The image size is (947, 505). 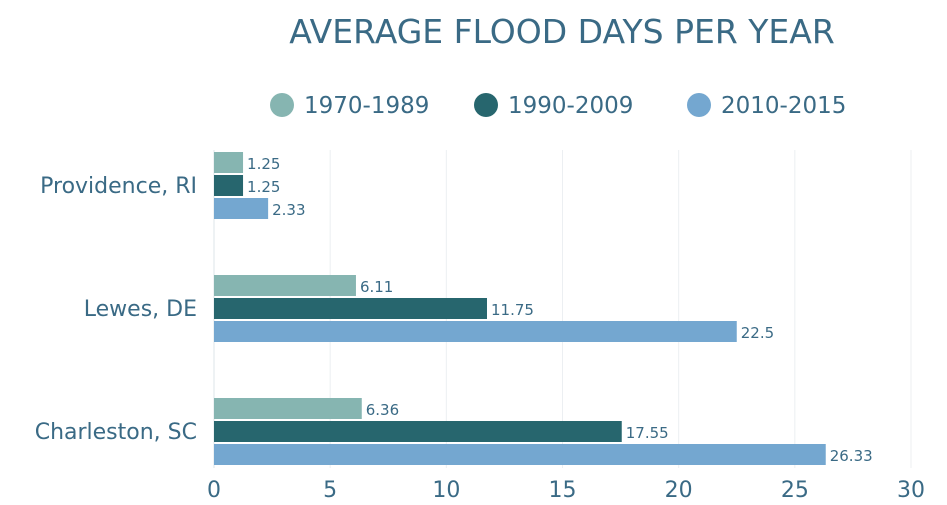 What do you see at coordinates (570, 106) in the screenshot?
I see `legend-label: 1990-2009` at bounding box center [570, 106].